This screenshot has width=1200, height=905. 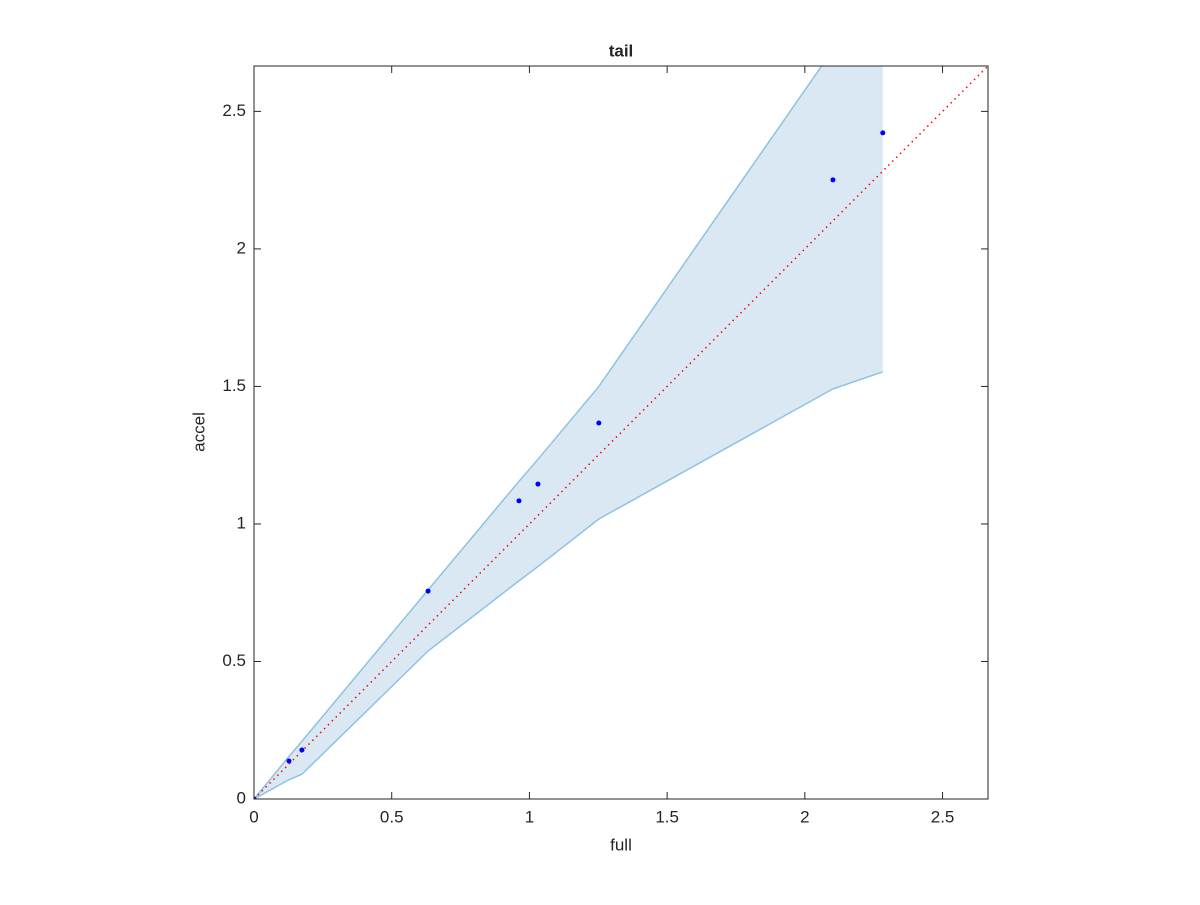 I want to click on y-axis-label: accel, so click(x=198, y=432).